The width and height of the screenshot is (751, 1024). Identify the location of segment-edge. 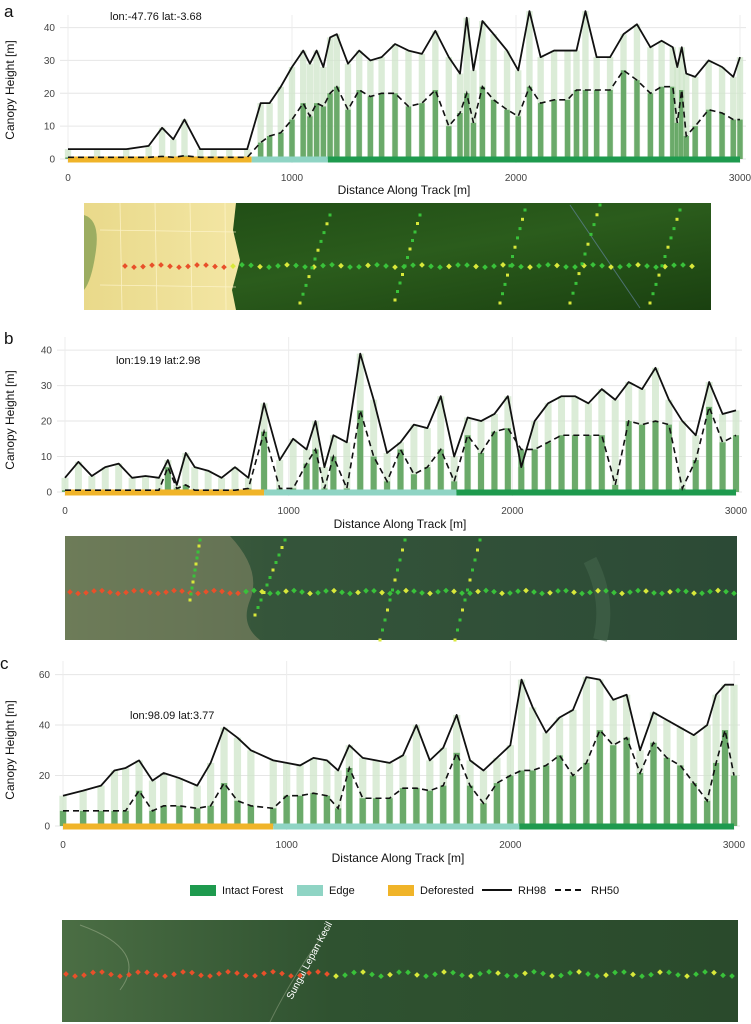
(396, 826).